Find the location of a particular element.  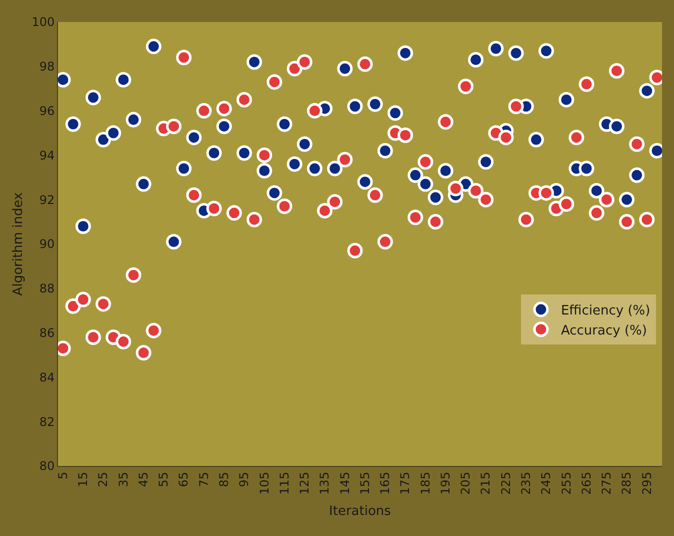

y-tick-label: 80 is located at coordinates (47, 466).